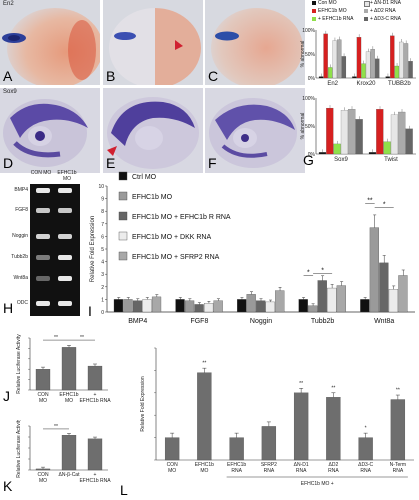 The image size is (419, 500). Describe the element at coordinates (366, 11) in the screenshot. I see `legend-swatch-dd2` at that location.